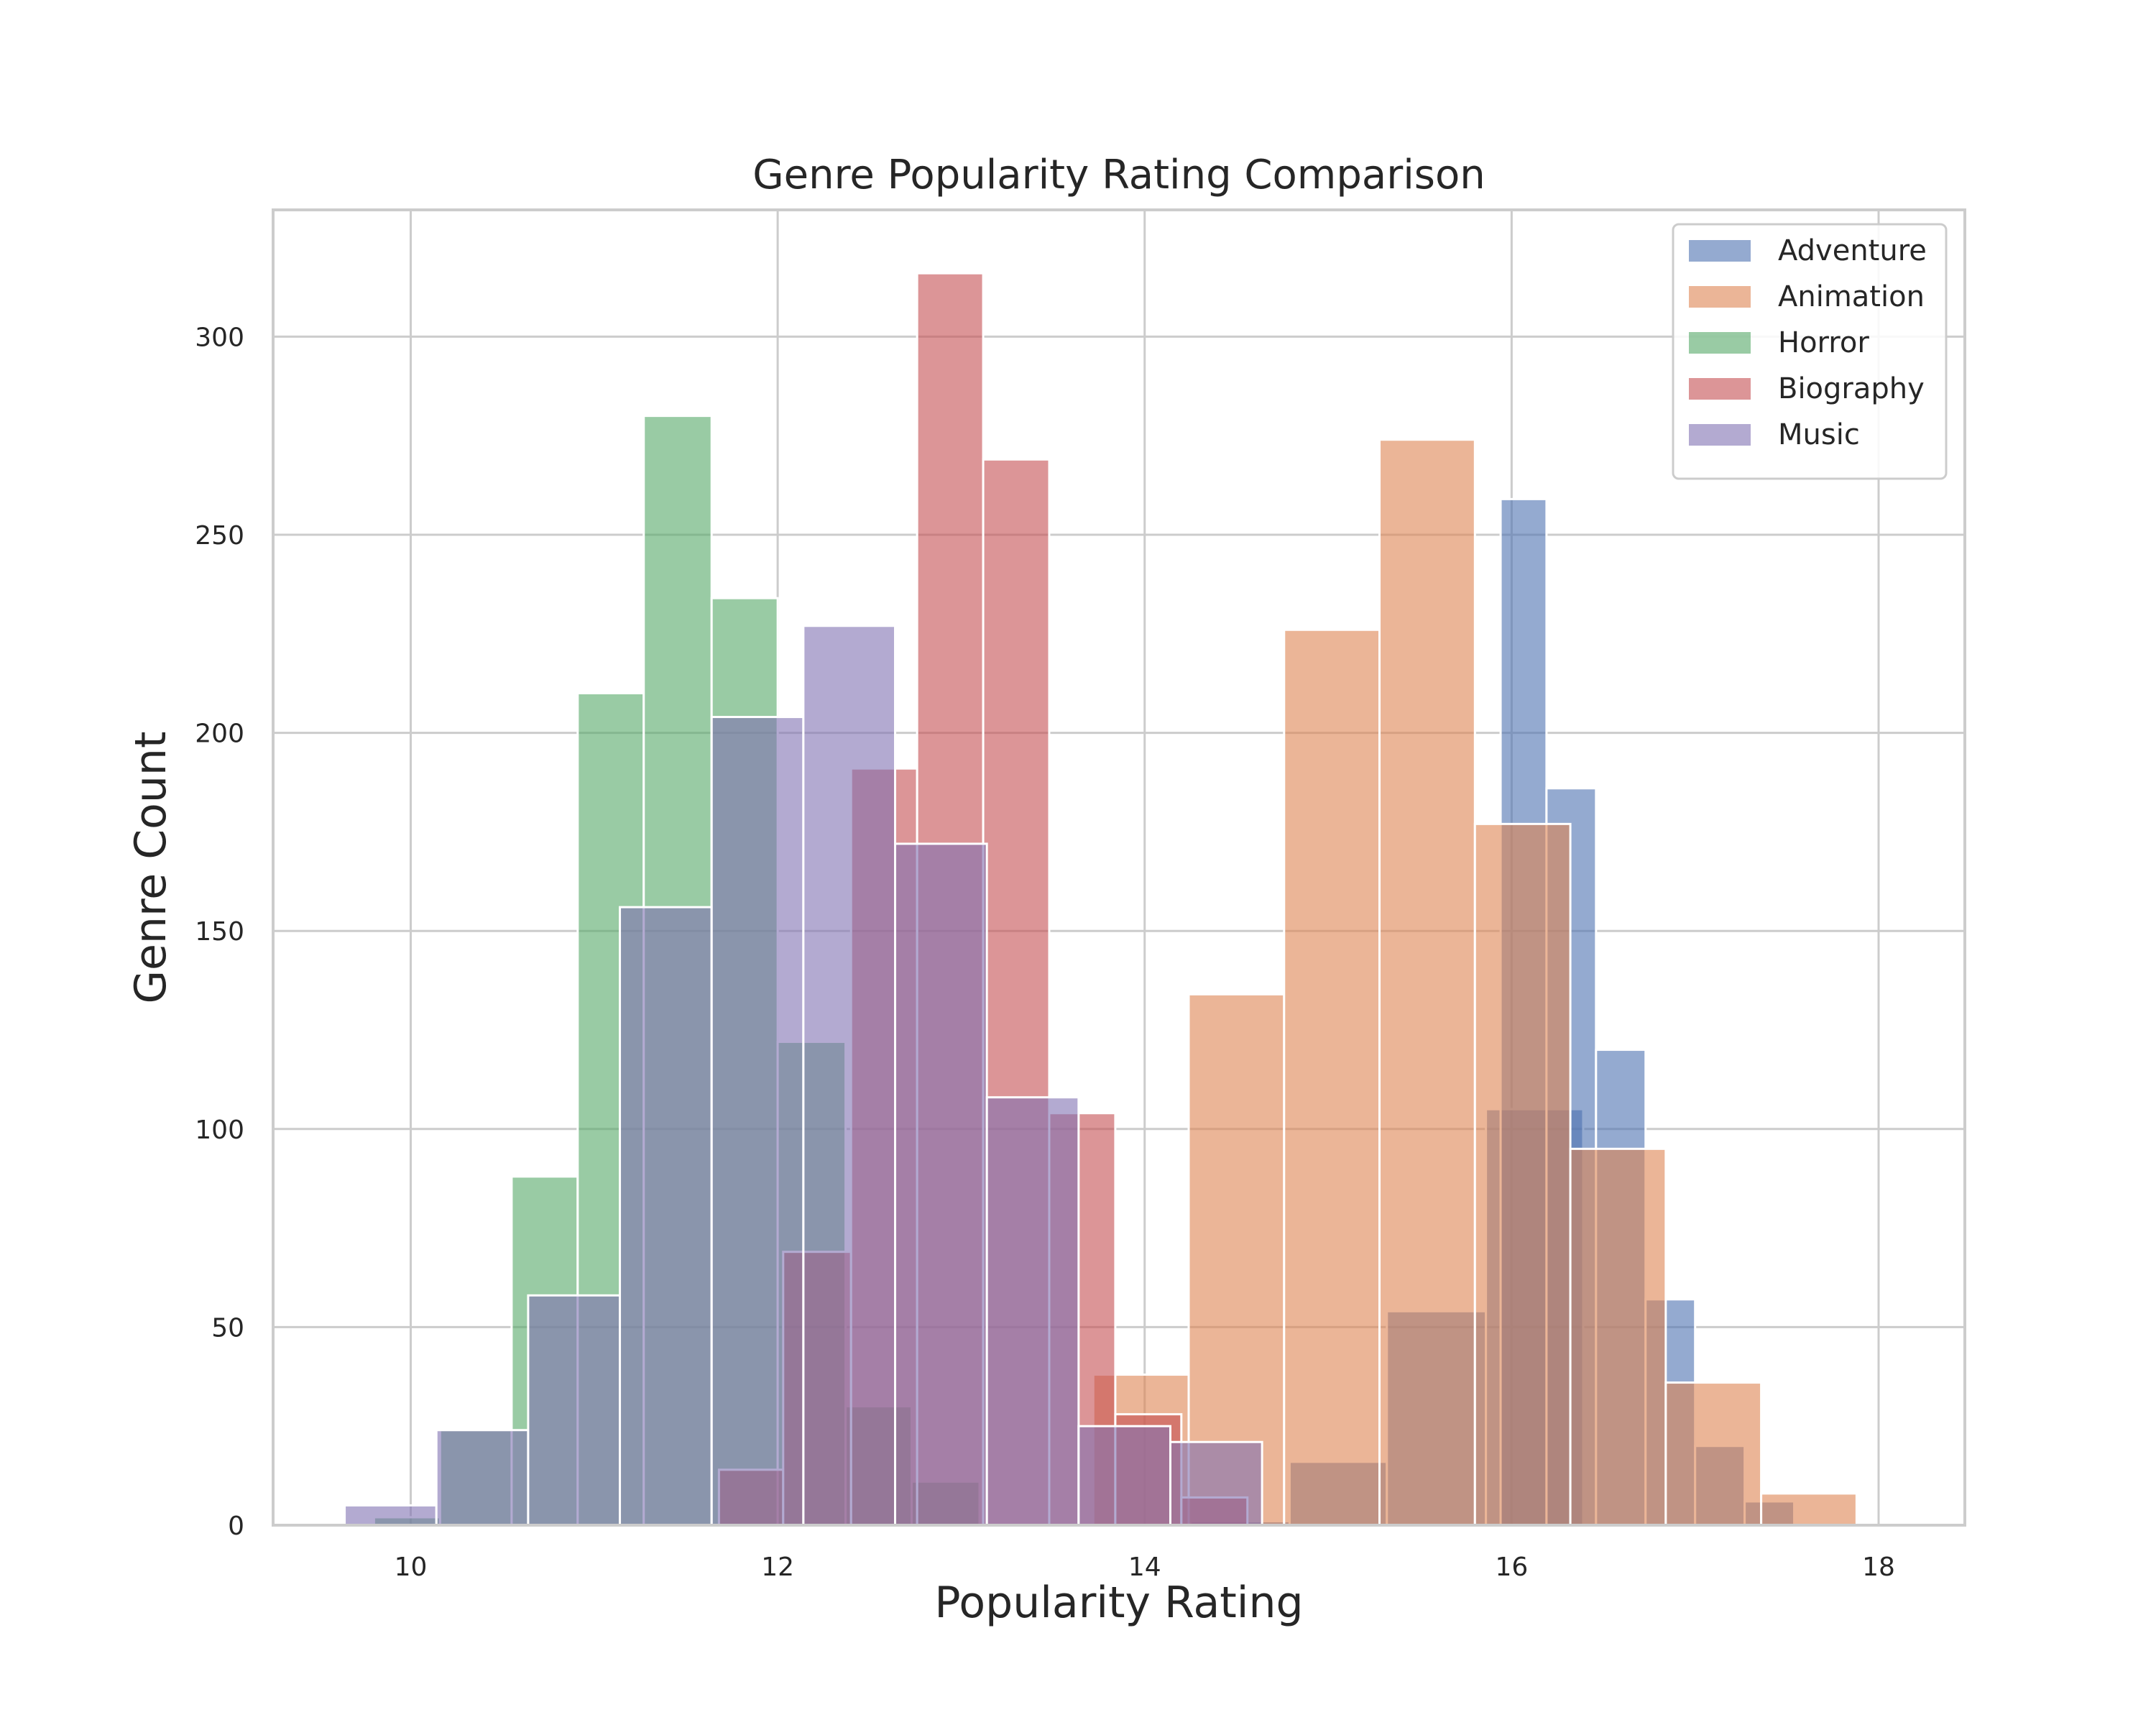 This screenshot has height=1725, width=2156. I want to click on legend: Adventure Animation Horror Biography Music, so click(1810, 351).